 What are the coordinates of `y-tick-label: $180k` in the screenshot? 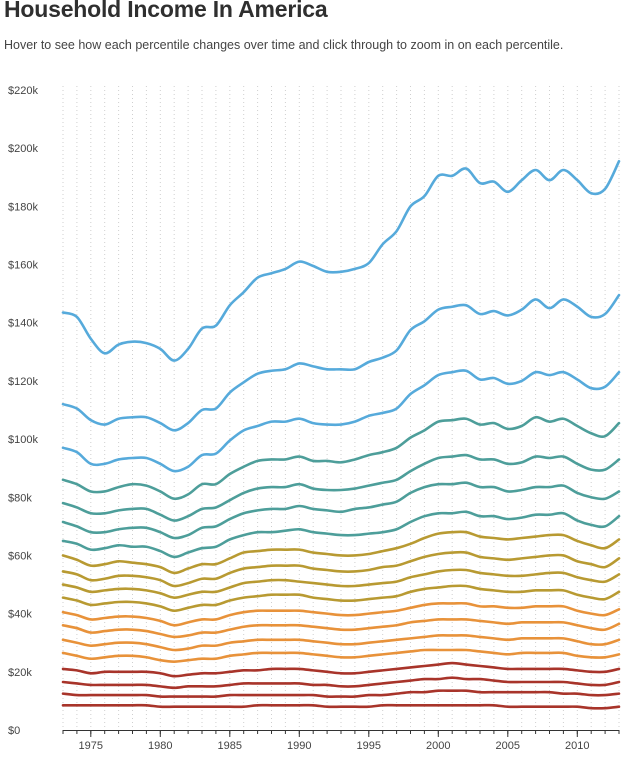 It's located at (23, 207).